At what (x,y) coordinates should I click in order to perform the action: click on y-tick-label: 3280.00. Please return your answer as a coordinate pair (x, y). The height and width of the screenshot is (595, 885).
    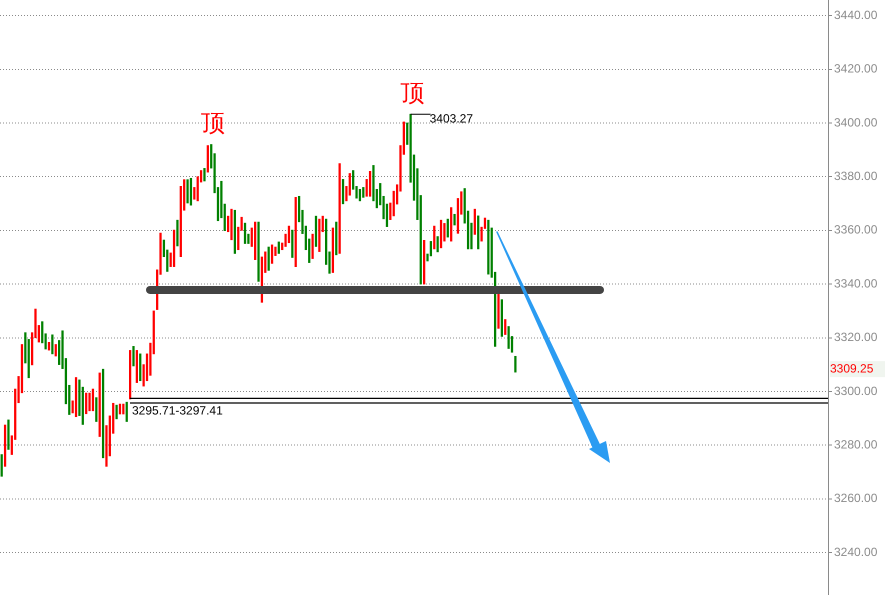
    Looking at the image, I should click on (856, 444).